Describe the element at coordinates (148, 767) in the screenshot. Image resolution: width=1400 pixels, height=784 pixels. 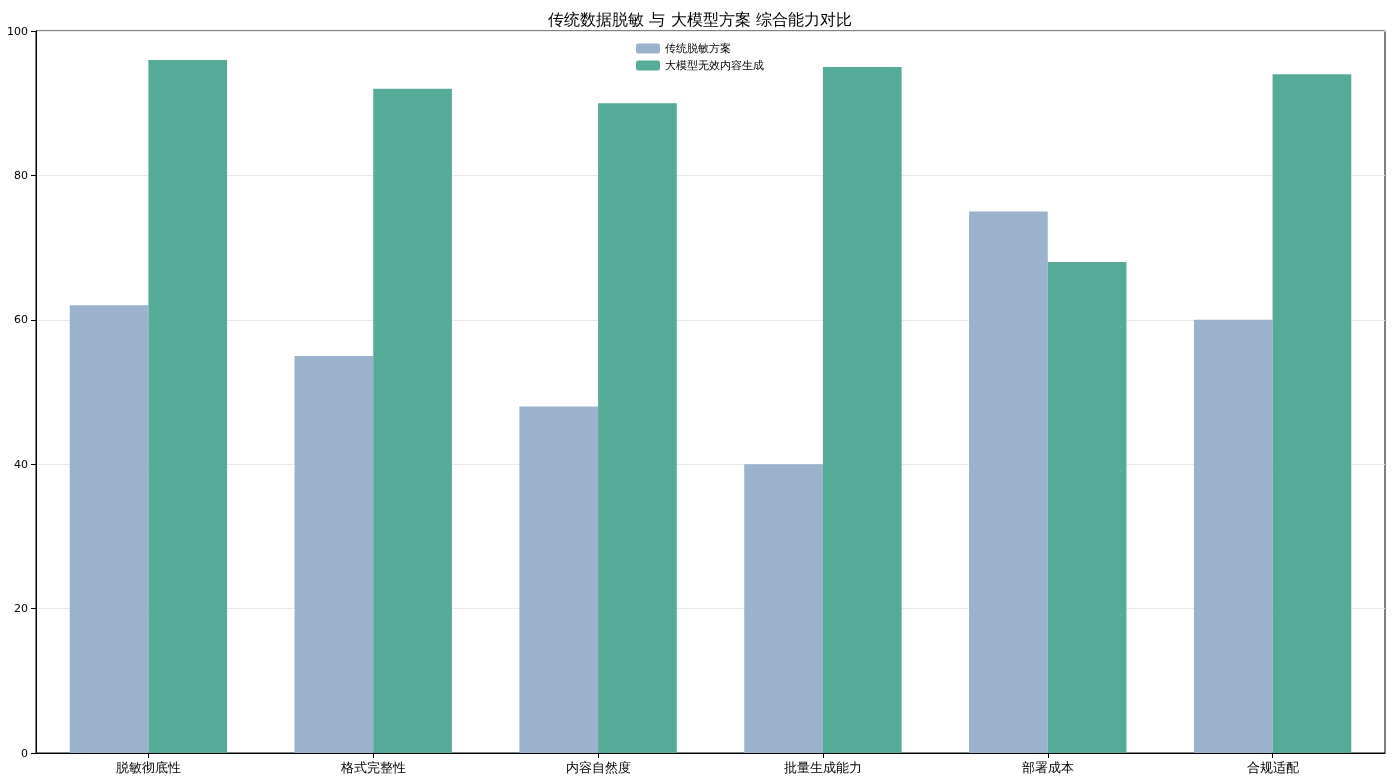
I see `x-tick-label: 脱敏彻底性` at that location.